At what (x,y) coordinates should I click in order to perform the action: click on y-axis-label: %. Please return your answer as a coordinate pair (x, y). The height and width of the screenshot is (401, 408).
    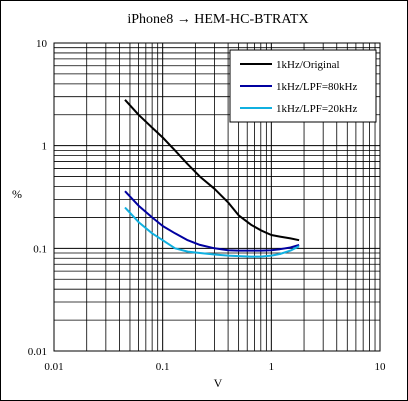
    Looking at the image, I should click on (17, 194).